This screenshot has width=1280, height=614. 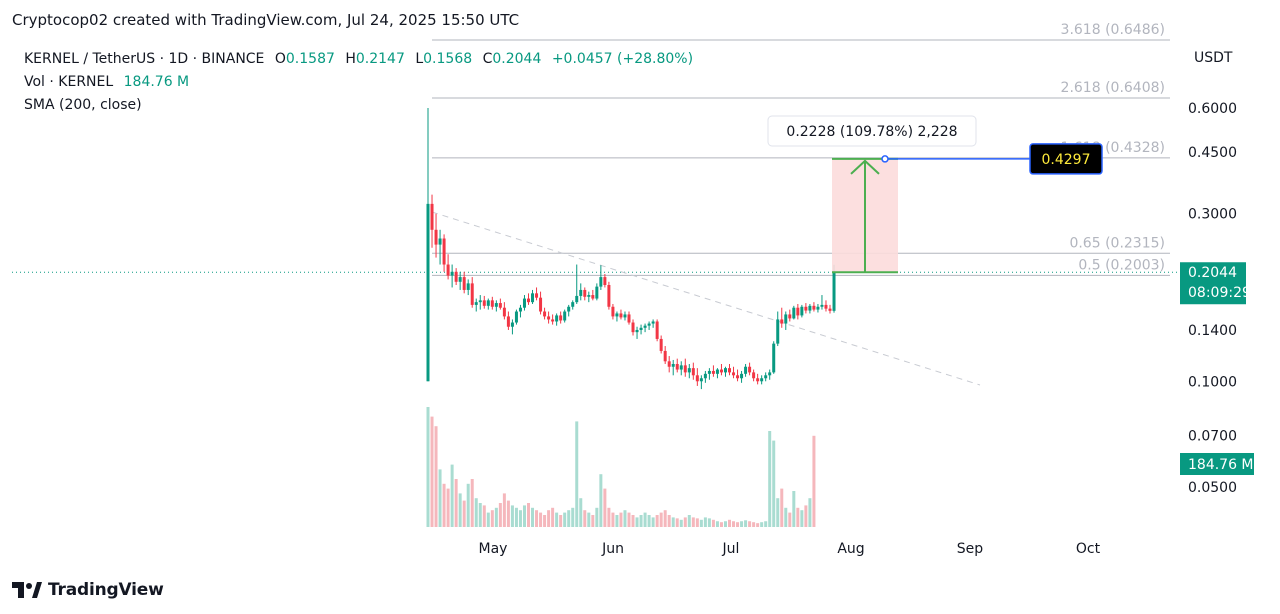 I want to click on trendline, so click(x=706, y=298).